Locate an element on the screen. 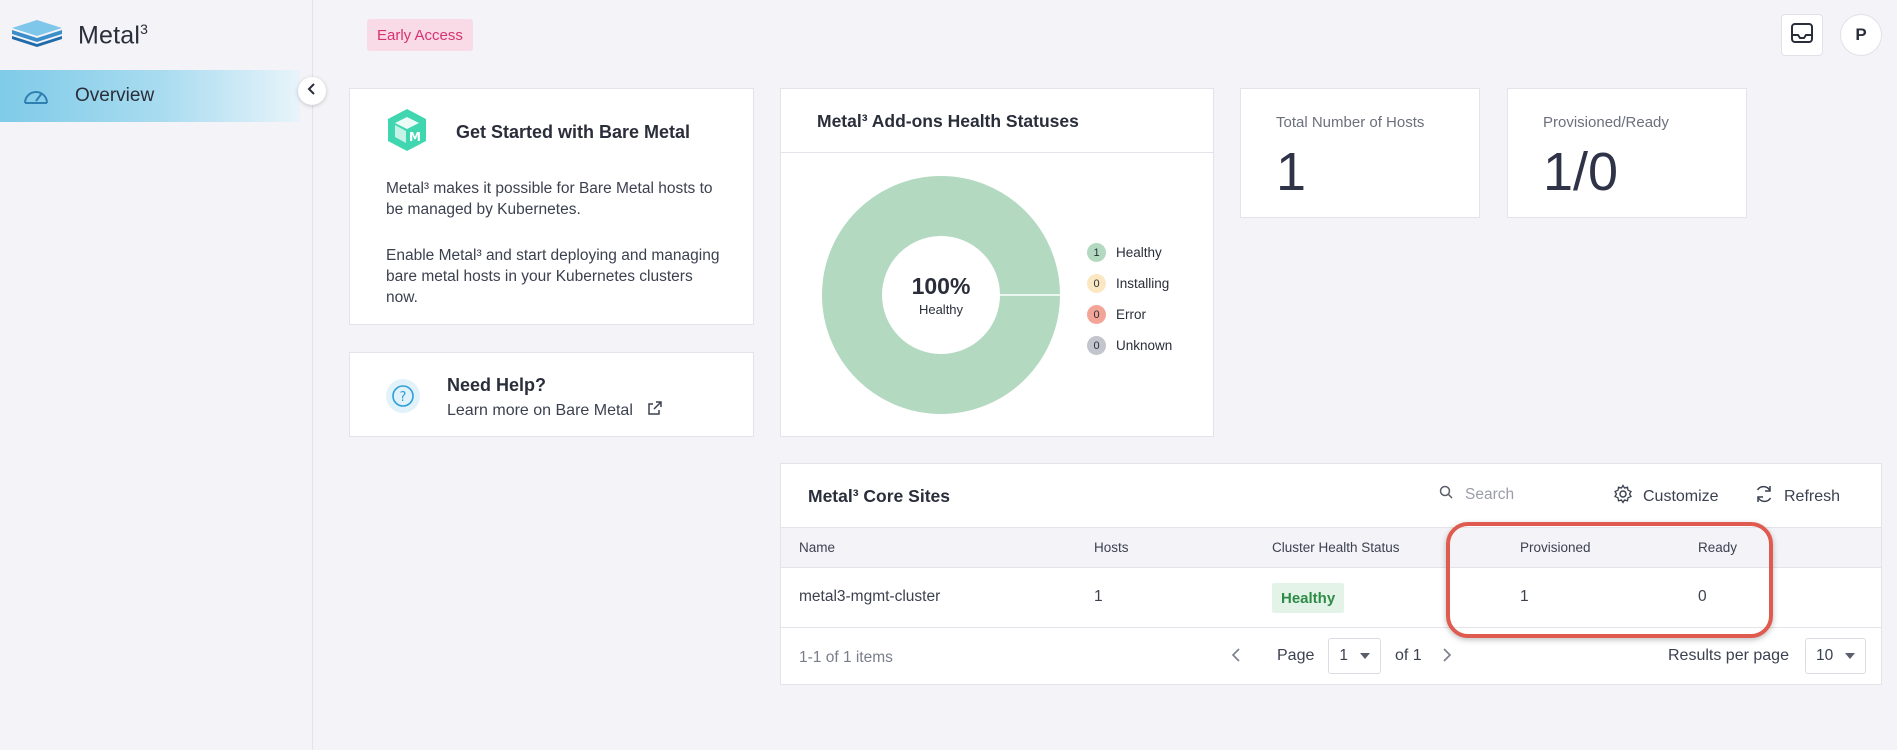 The width and height of the screenshot is (1897, 750). search-placeholder: Search is located at coordinates (1490, 494).